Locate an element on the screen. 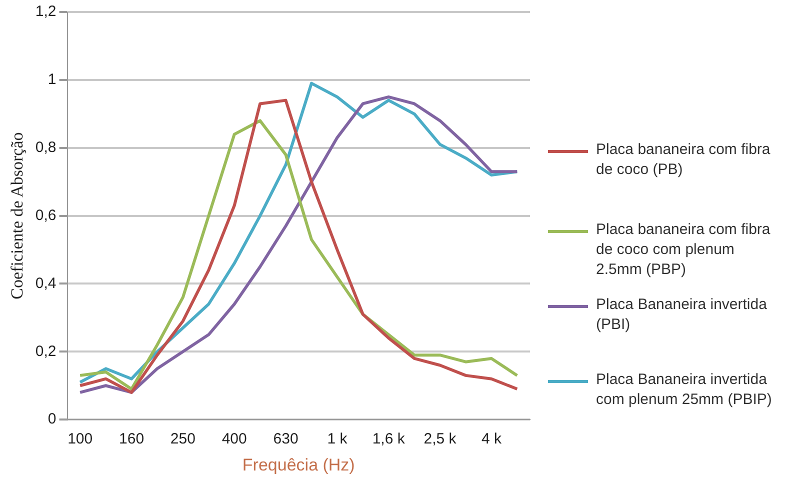  x-tick-label: 1 k is located at coordinates (337, 439).